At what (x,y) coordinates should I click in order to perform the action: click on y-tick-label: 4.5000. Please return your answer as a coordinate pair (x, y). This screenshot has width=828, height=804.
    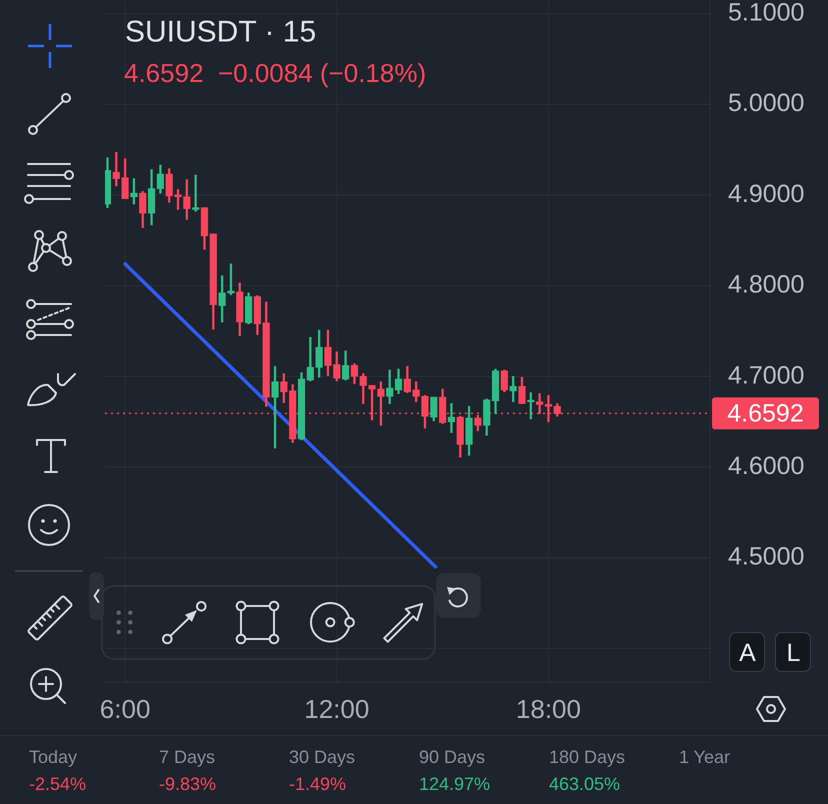
    Looking at the image, I should click on (766, 556).